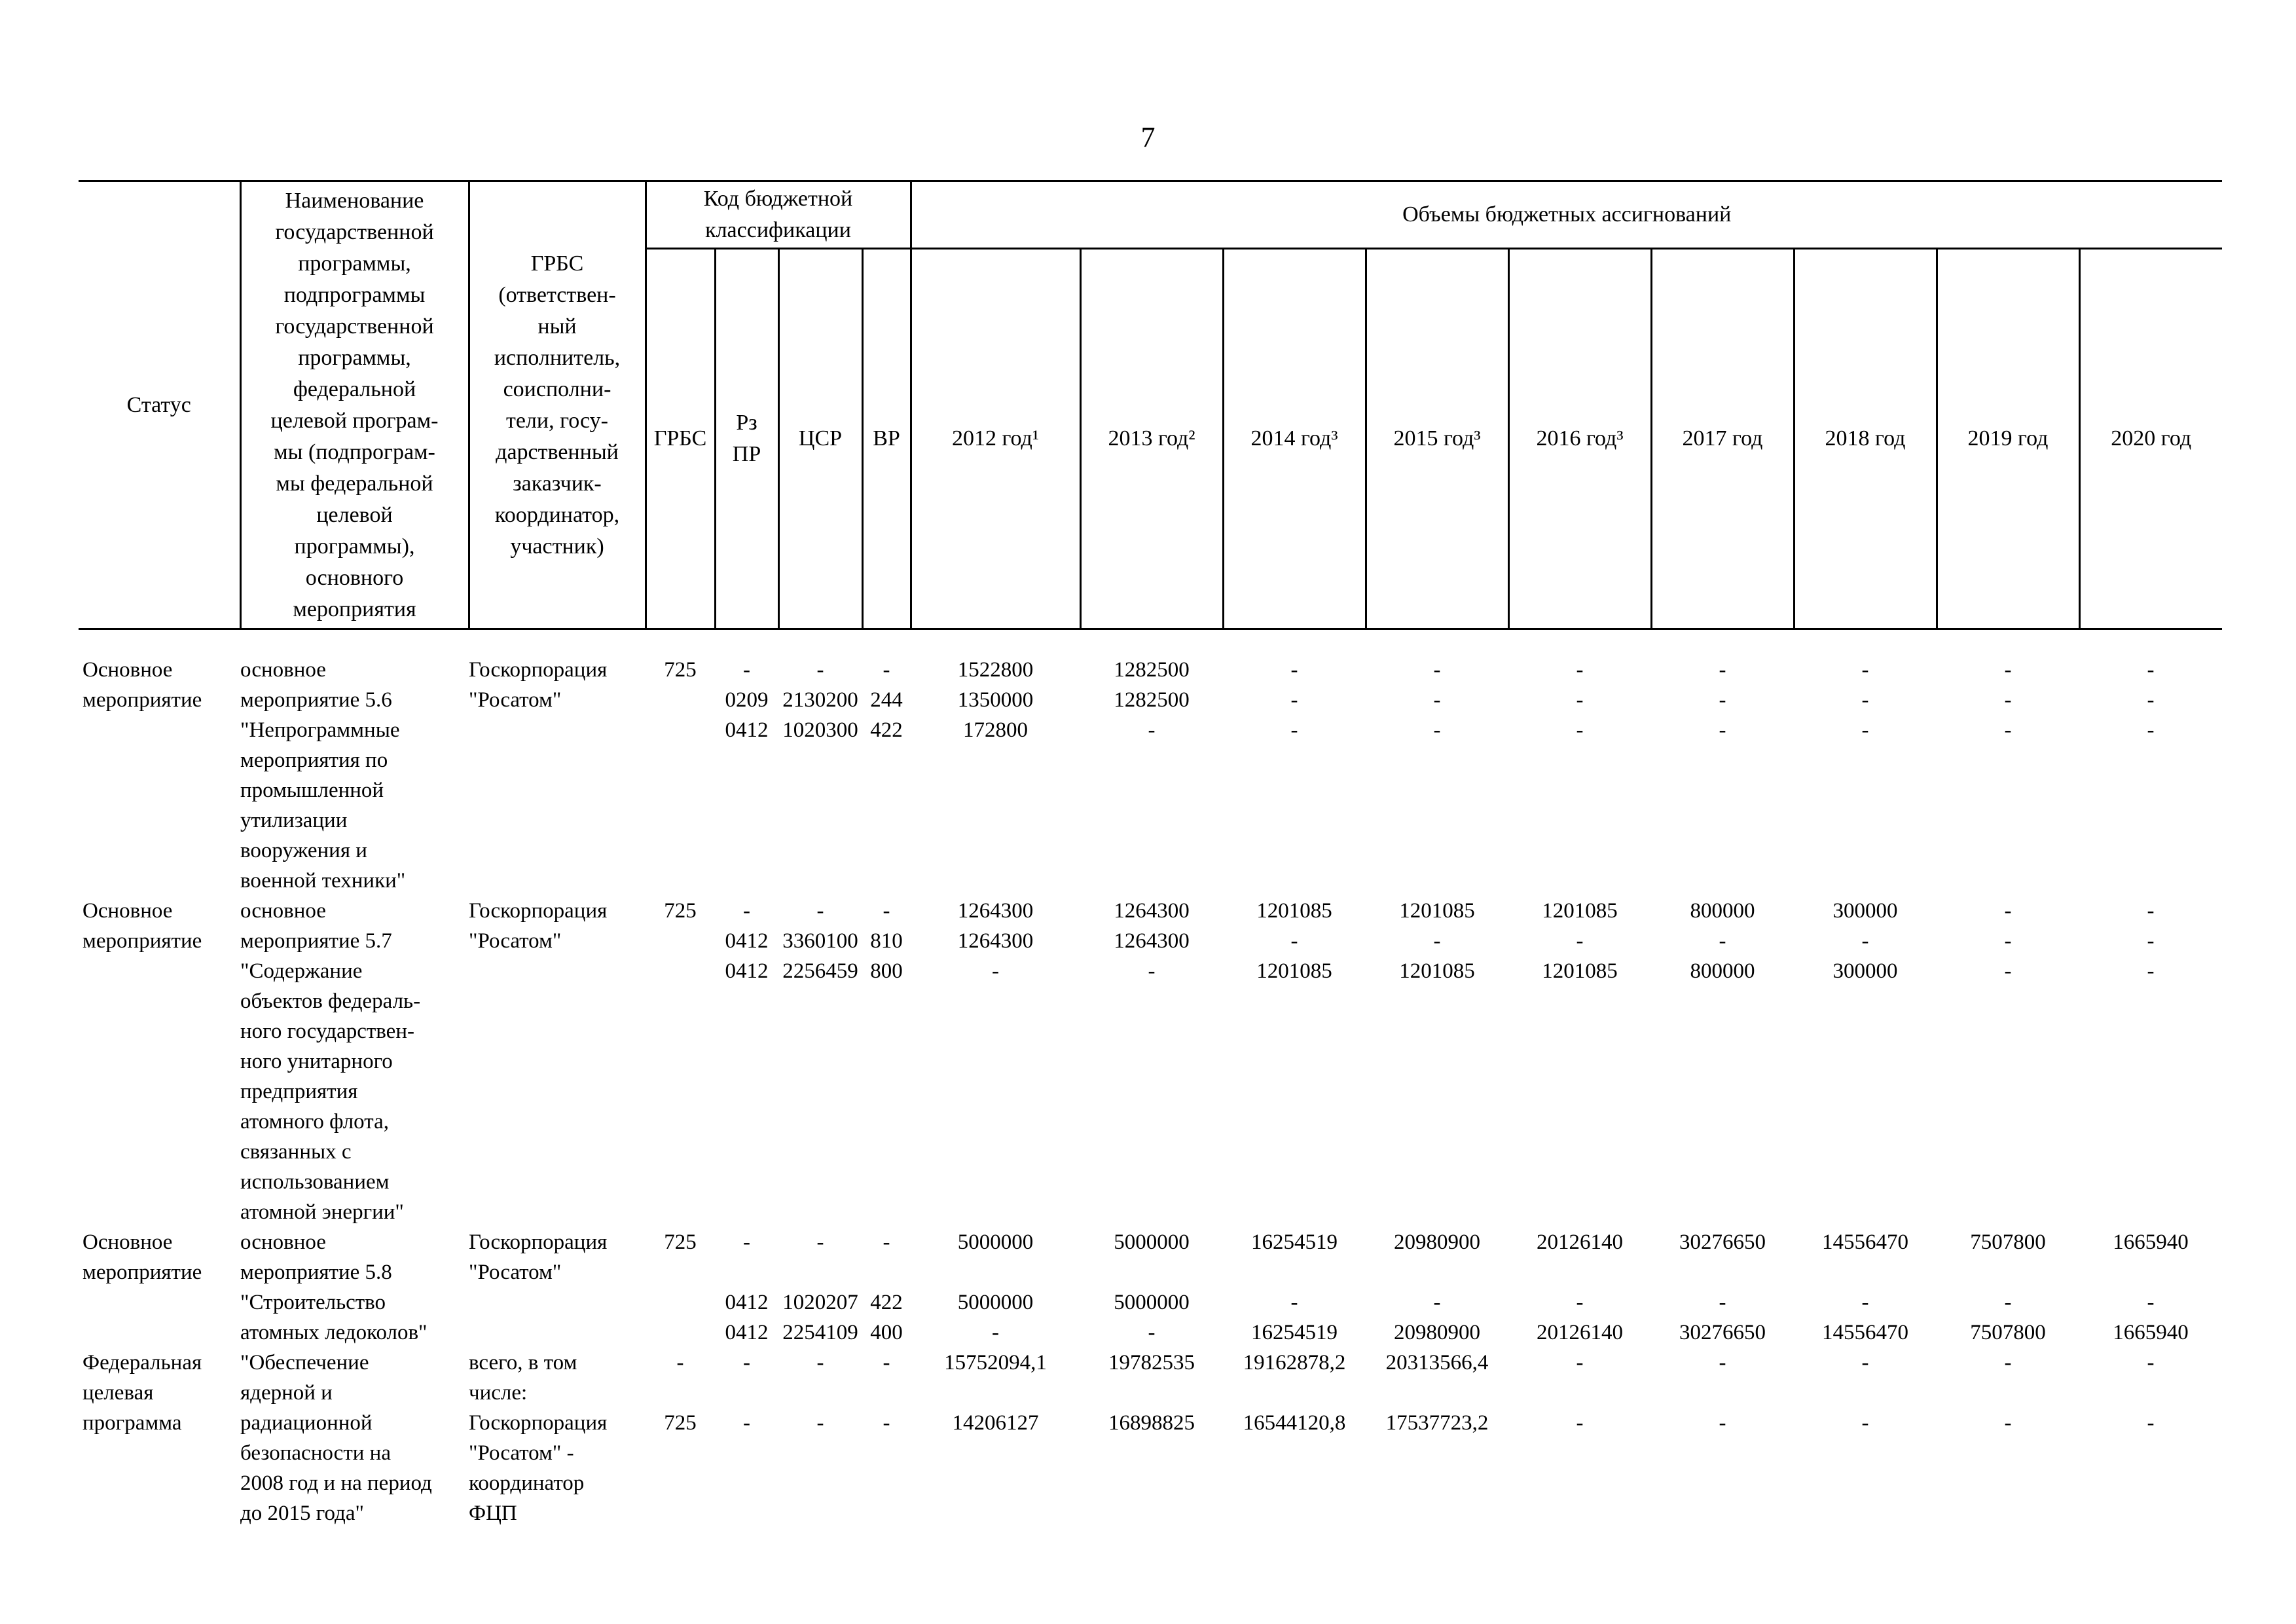 This screenshot has height=1624, width=2296. What do you see at coordinates (1579, 1061) in the screenshot?
I see `cell-year-value-4: 1201085 - 1201085` at bounding box center [1579, 1061].